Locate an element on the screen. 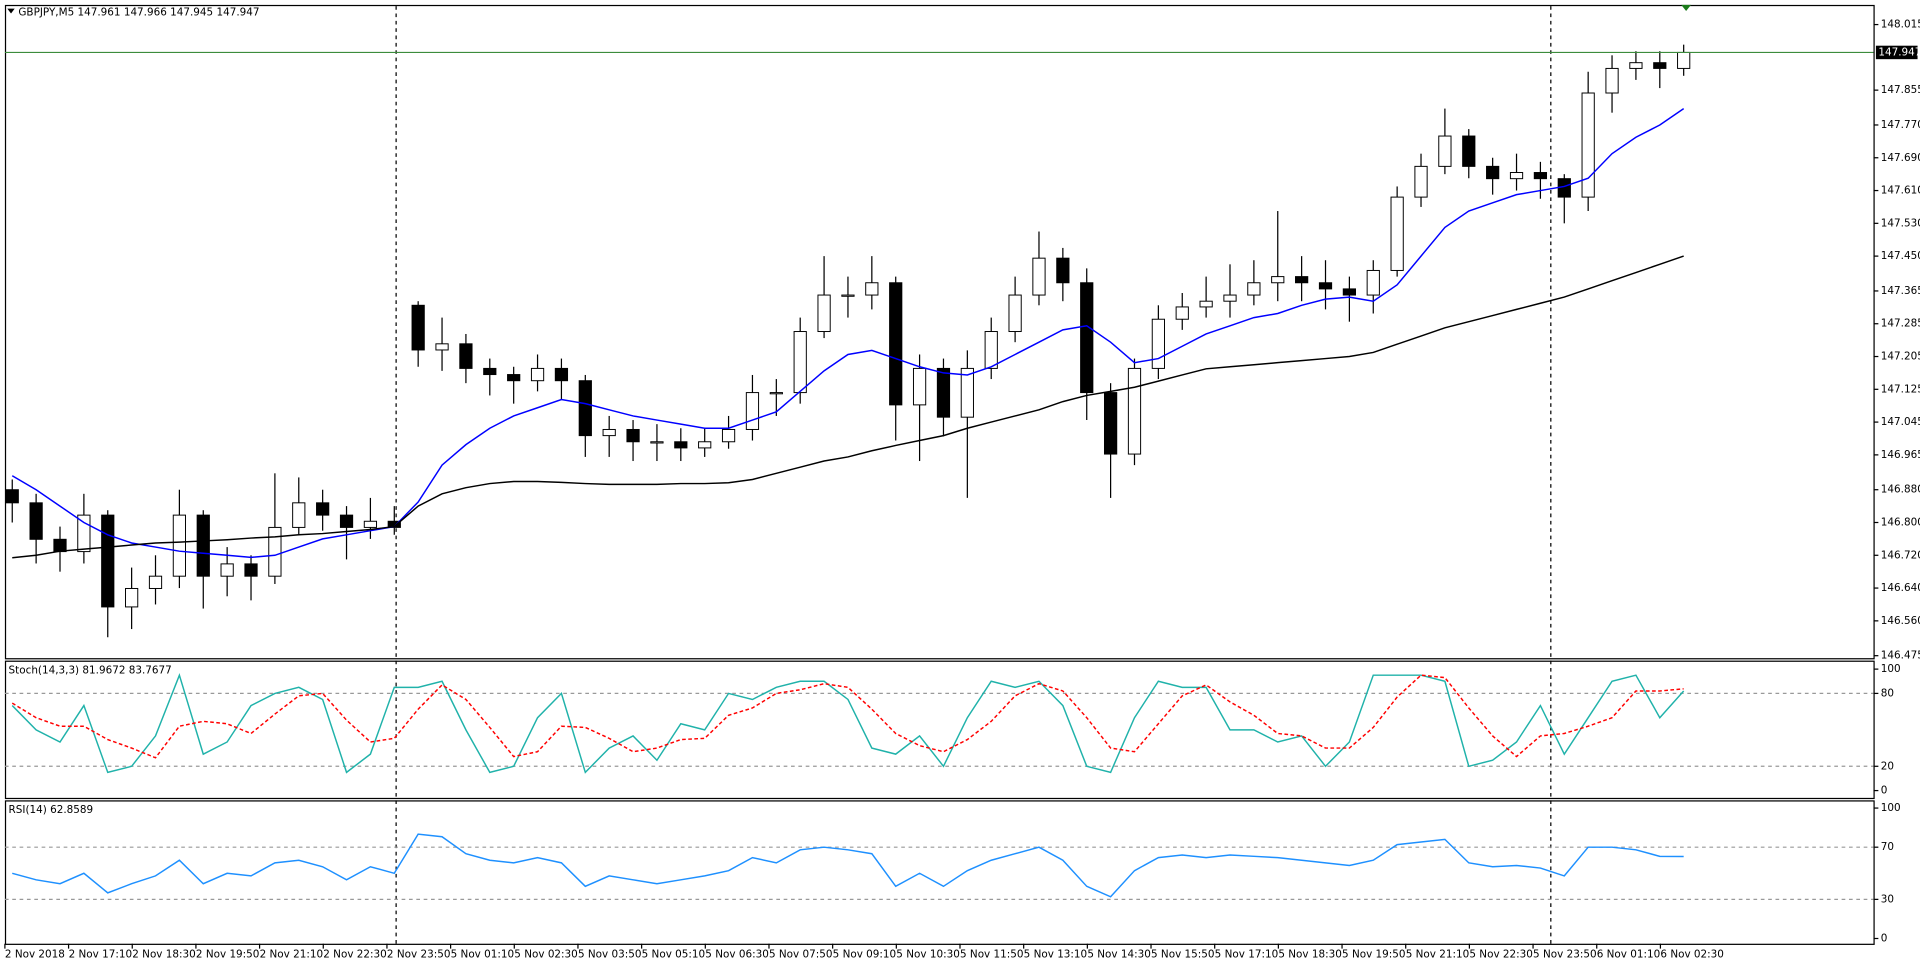 This screenshot has width=1920, height=967. y-tick-label: 146.640 is located at coordinates (1900, 588).